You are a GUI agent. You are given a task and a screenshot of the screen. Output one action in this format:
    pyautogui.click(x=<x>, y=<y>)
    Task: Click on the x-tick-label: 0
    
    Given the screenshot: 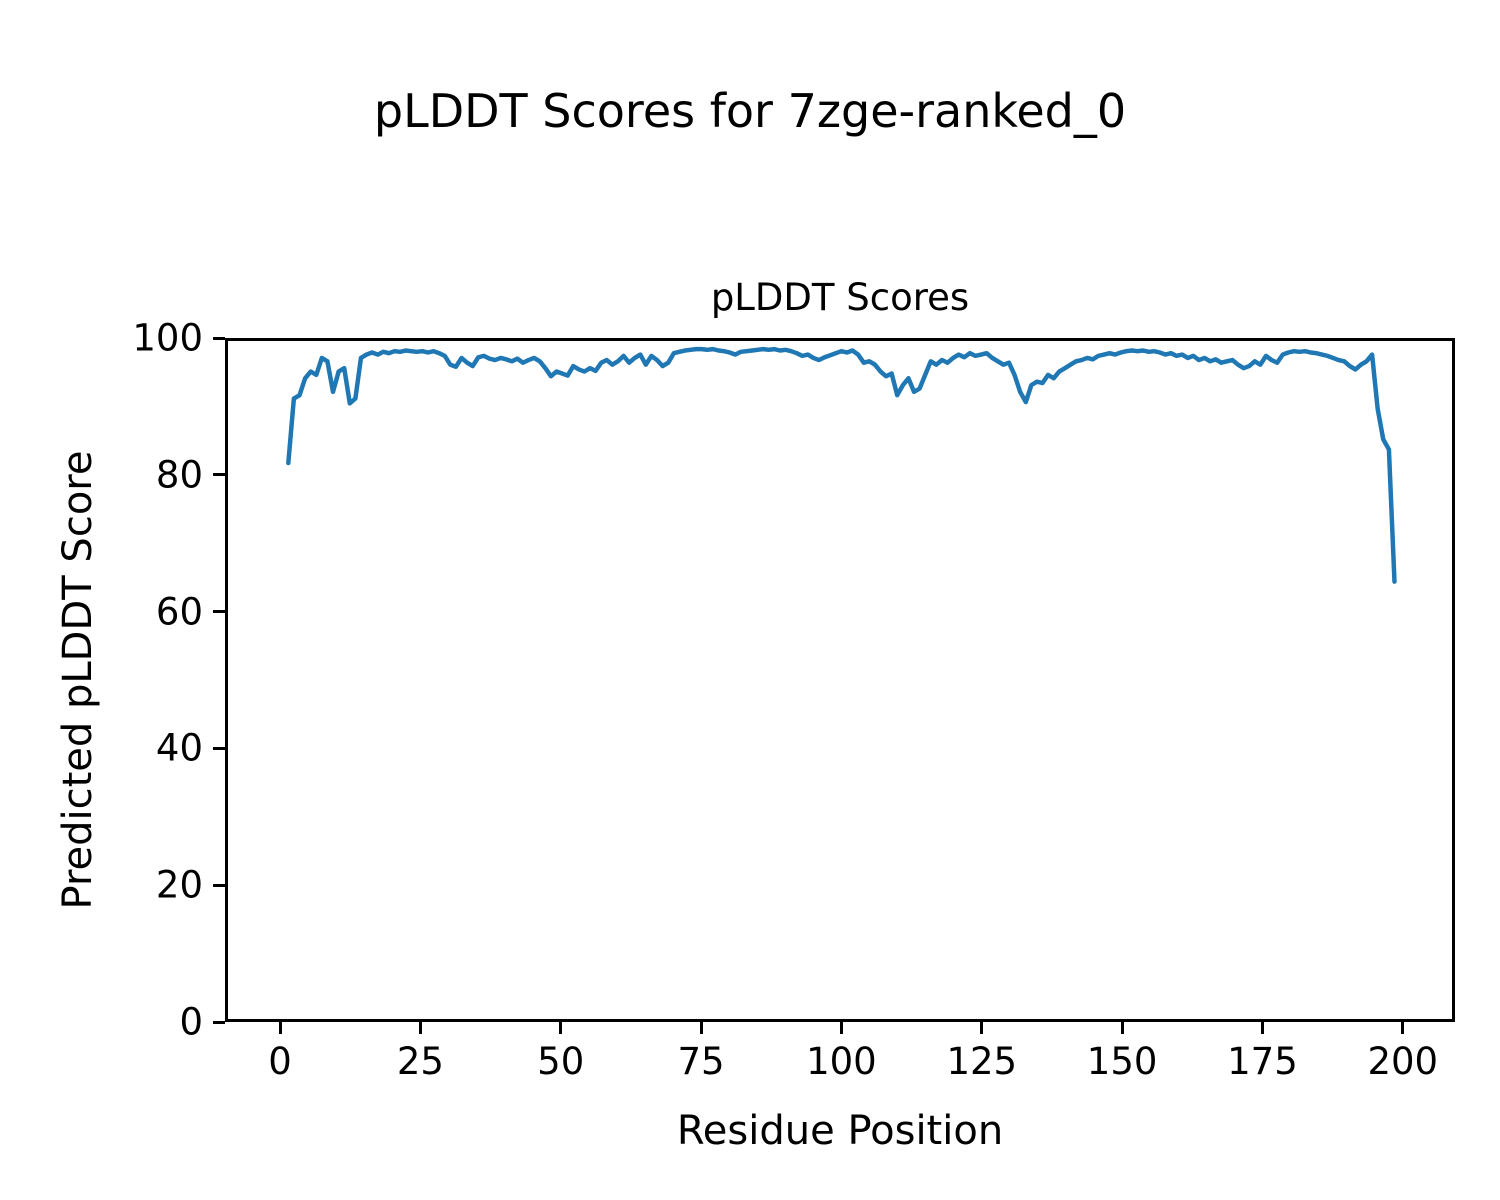 What is the action you would take?
    pyautogui.click(x=280, y=1061)
    